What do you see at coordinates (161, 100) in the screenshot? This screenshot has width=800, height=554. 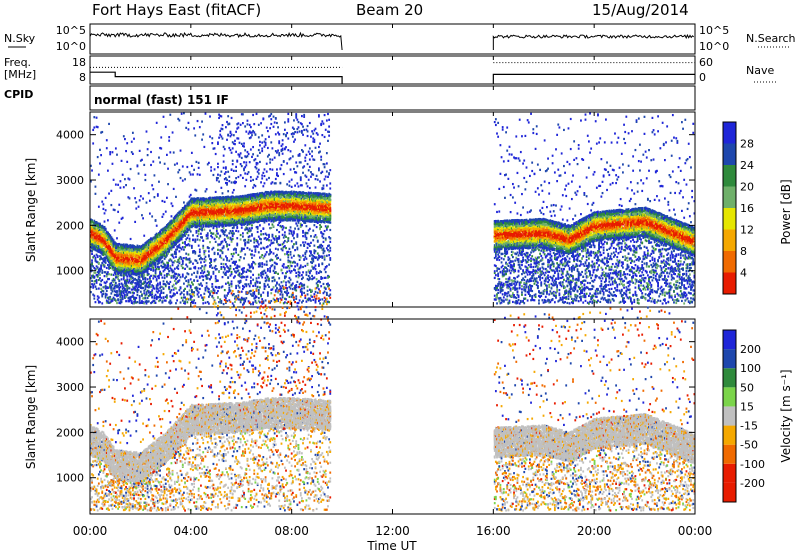 I see `cpid-mode: normal (fast) 151 IF` at bounding box center [161, 100].